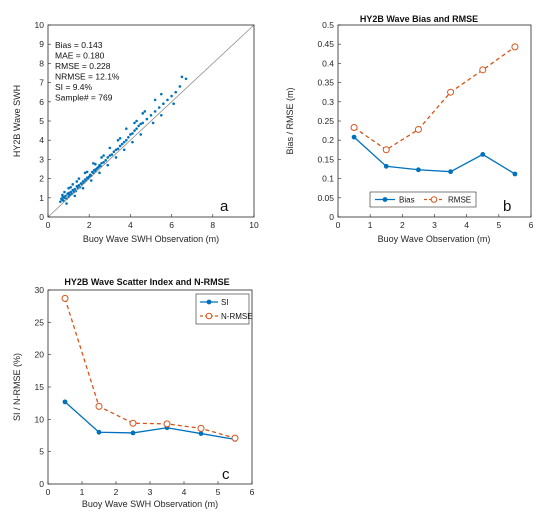  What do you see at coordinates (41, 121) in the screenshot?
I see `y-tick-label-a: 5` at bounding box center [41, 121].